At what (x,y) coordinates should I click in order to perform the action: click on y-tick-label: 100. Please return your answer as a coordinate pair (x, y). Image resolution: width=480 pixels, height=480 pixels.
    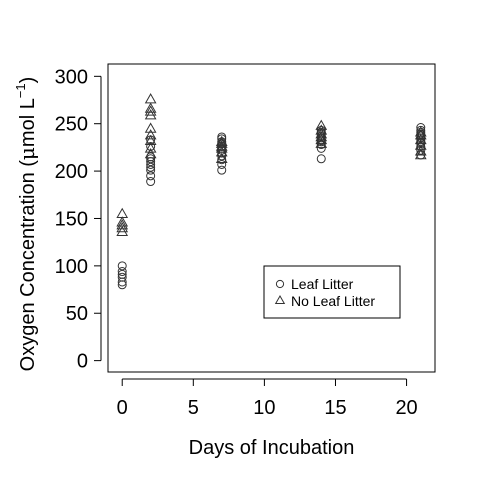
    Looking at the image, I should click on (71, 267).